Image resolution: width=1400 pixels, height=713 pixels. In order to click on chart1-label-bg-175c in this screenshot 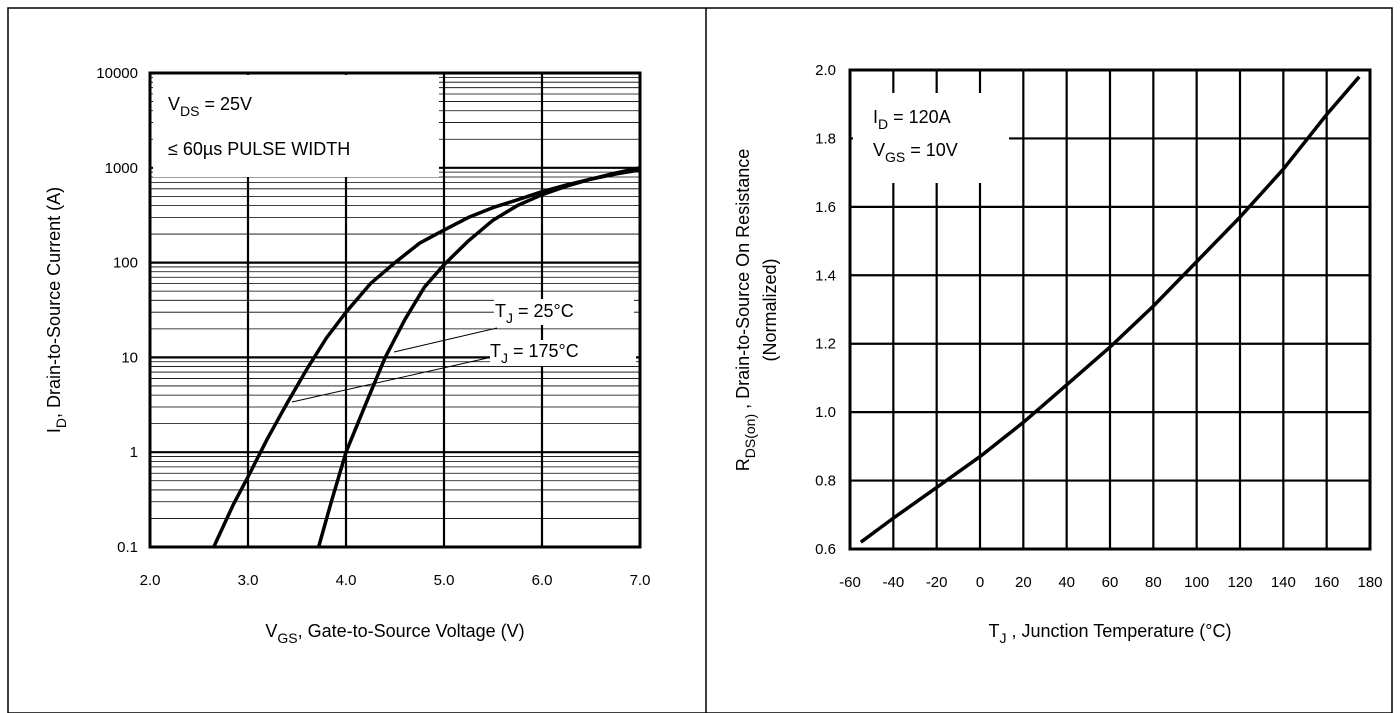, I will do `click(563, 353)`.